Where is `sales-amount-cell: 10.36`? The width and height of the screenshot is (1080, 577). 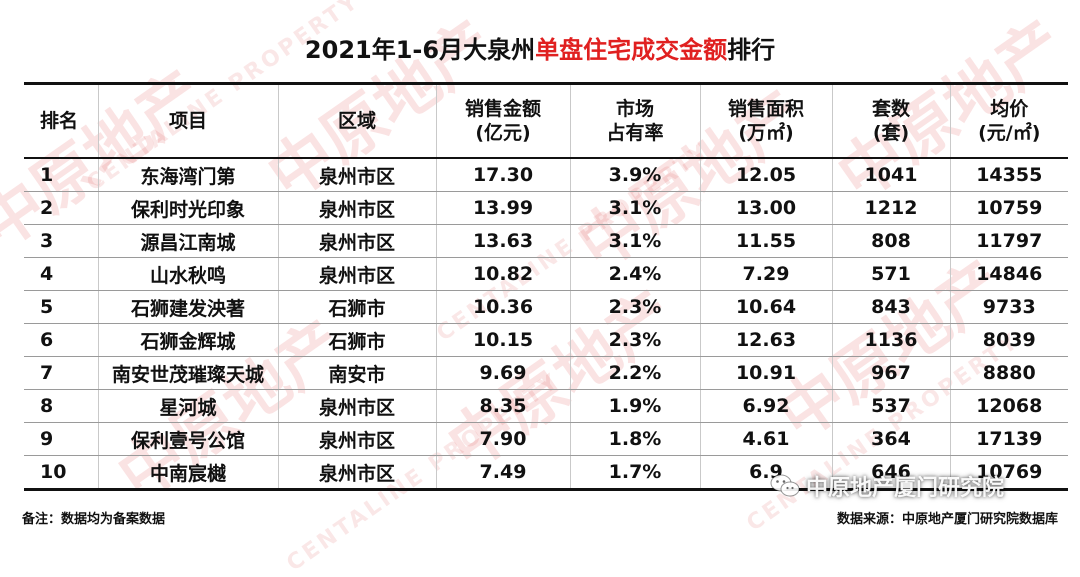 sales-amount-cell: 10.36 is located at coordinates (503, 307).